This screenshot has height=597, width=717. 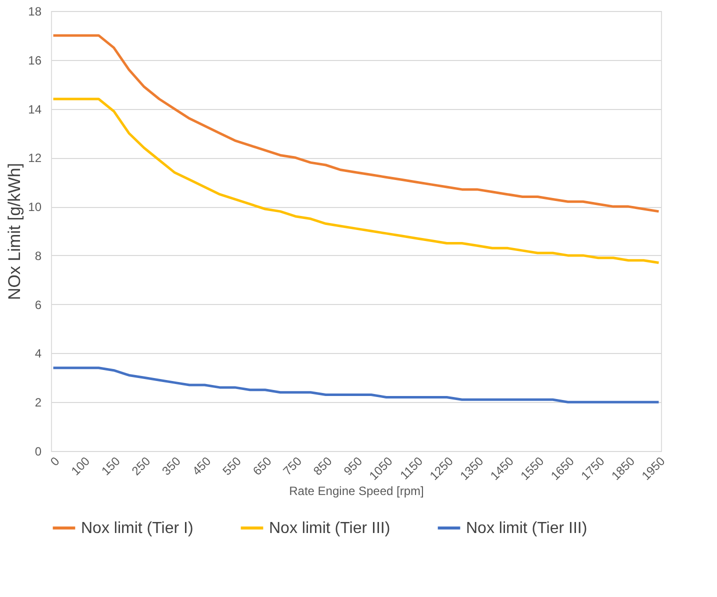 What do you see at coordinates (322, 466) in the screenshot?
I see `x-tick-label: 850` at bounding box center [322, 466].